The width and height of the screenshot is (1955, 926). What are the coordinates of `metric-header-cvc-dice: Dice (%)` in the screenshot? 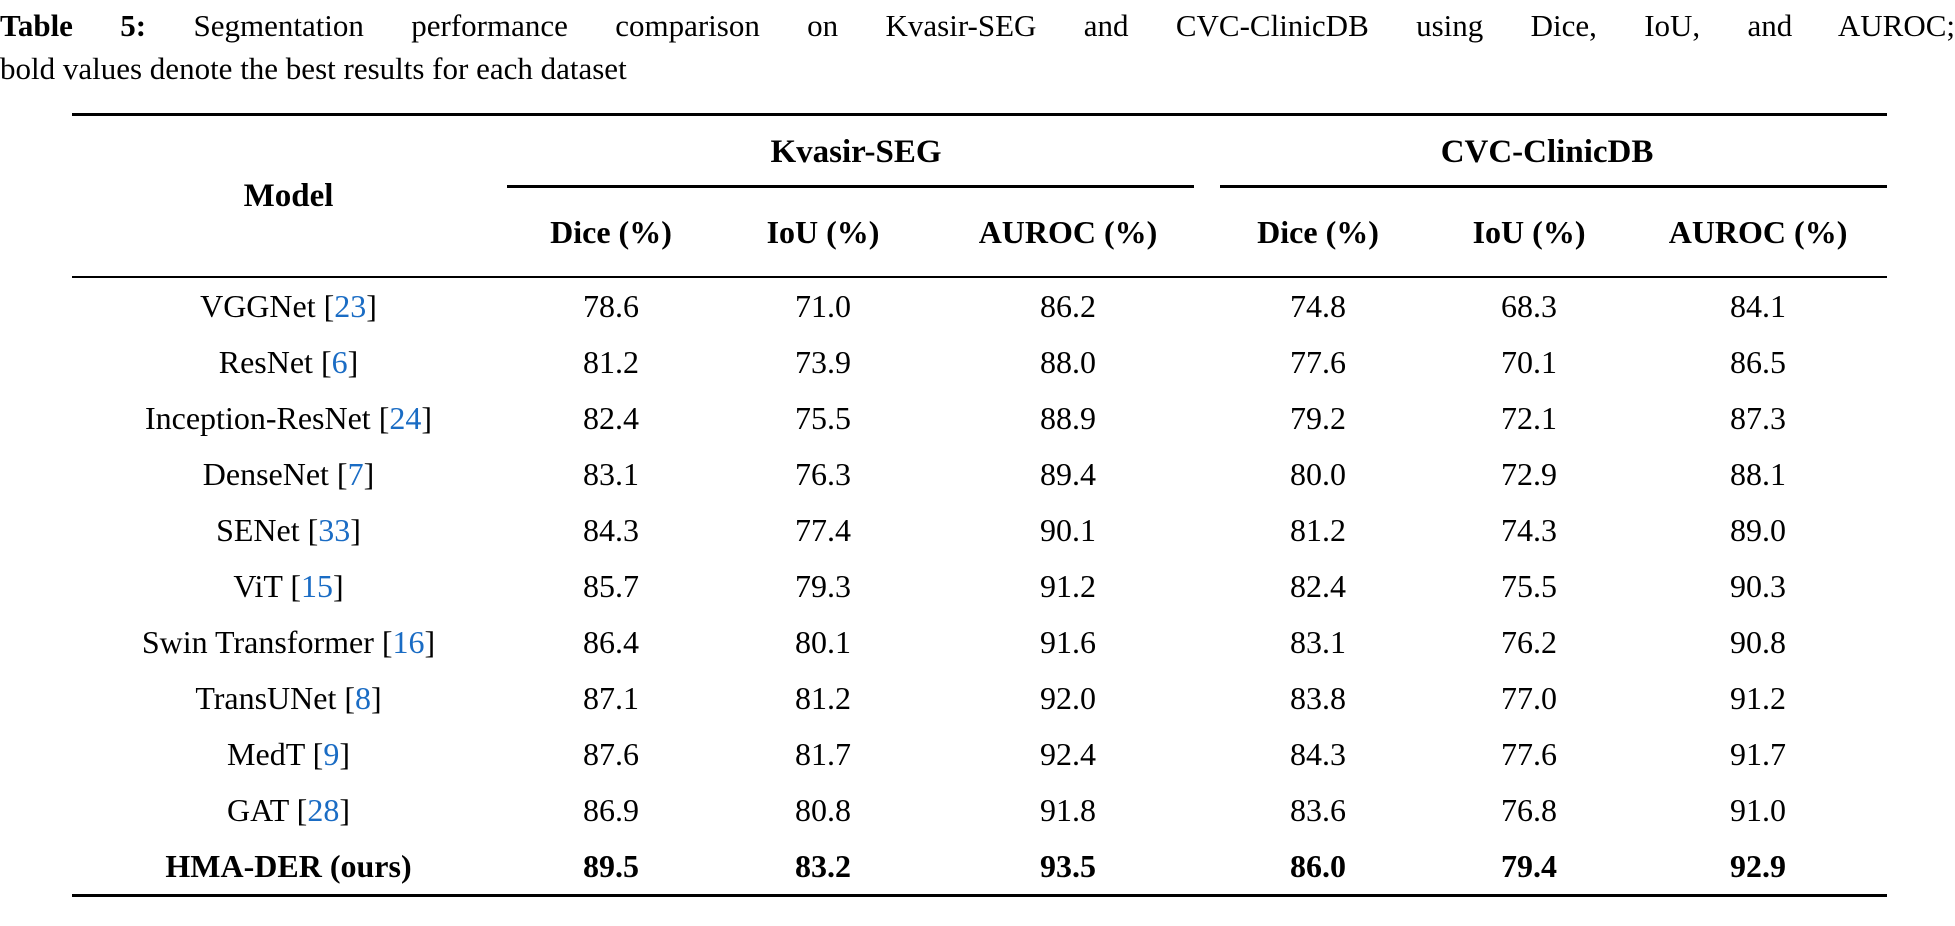 It's located at (1318, 233).